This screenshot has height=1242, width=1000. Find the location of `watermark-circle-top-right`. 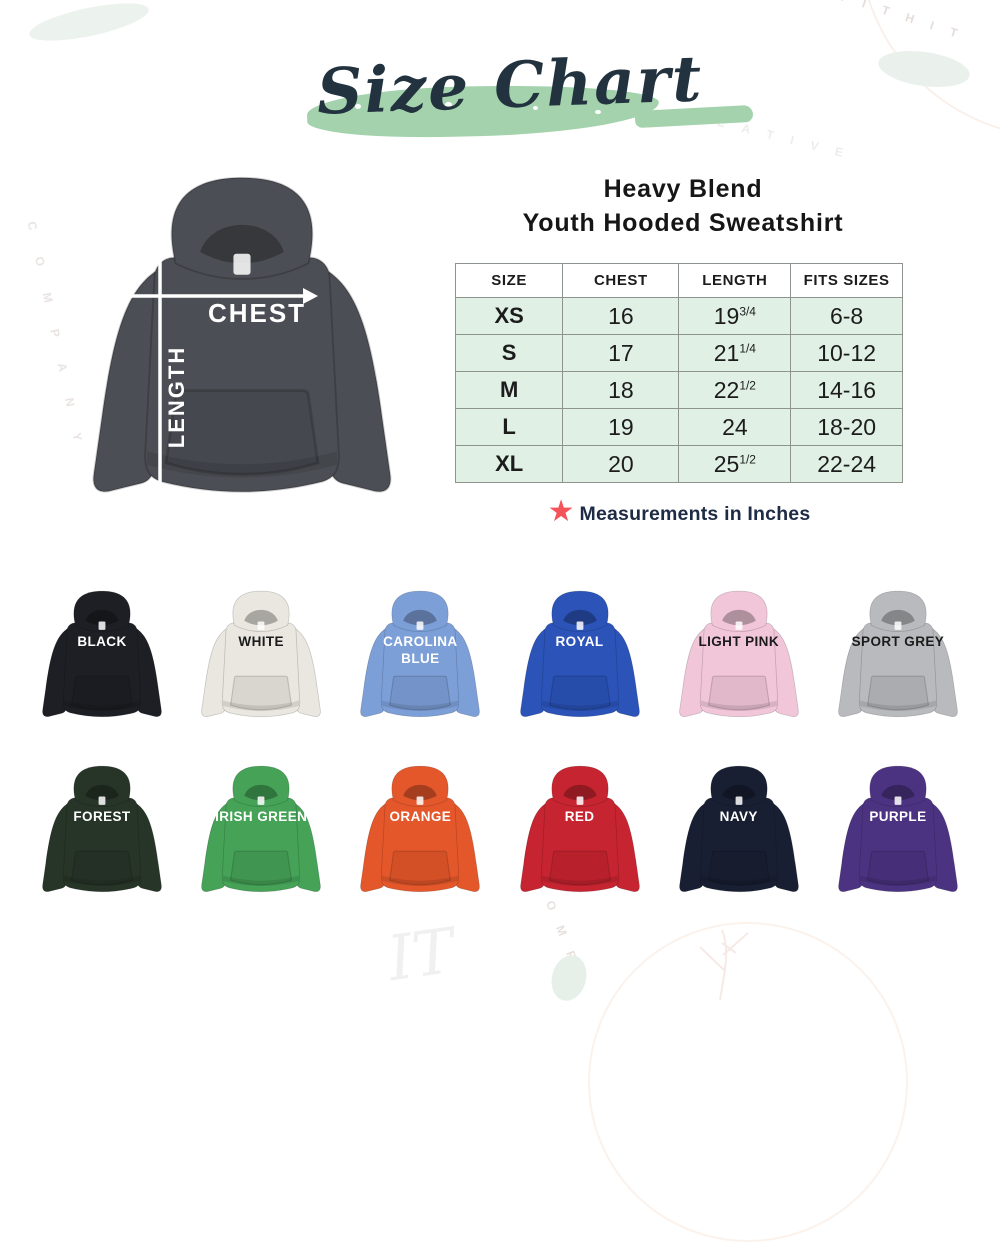

watermark-circle-top-right is located at coordinates (929, 69).